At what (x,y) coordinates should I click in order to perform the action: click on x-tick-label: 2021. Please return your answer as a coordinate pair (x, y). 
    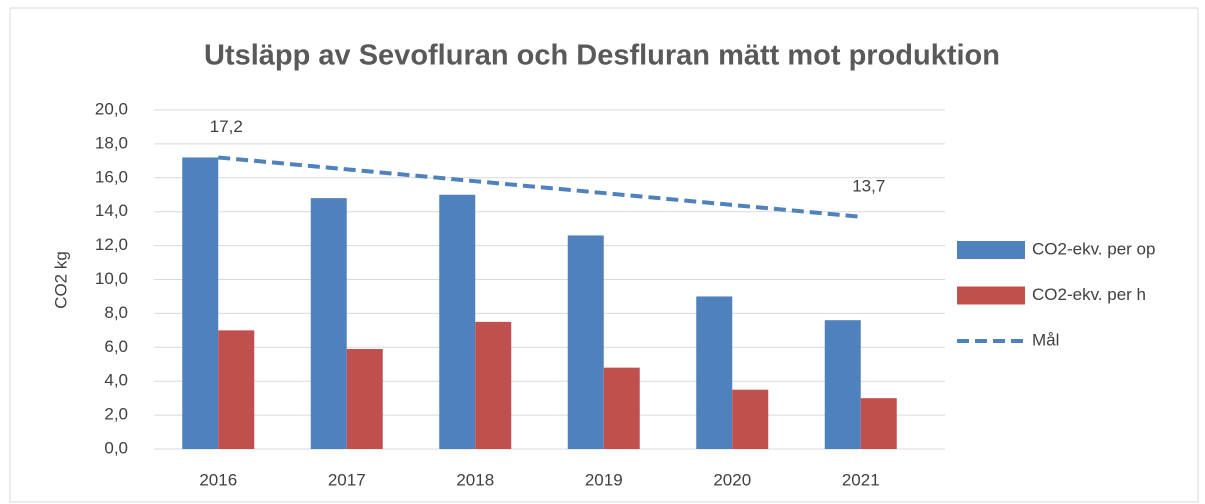
    Looking at the image, I should click on (861, 479).